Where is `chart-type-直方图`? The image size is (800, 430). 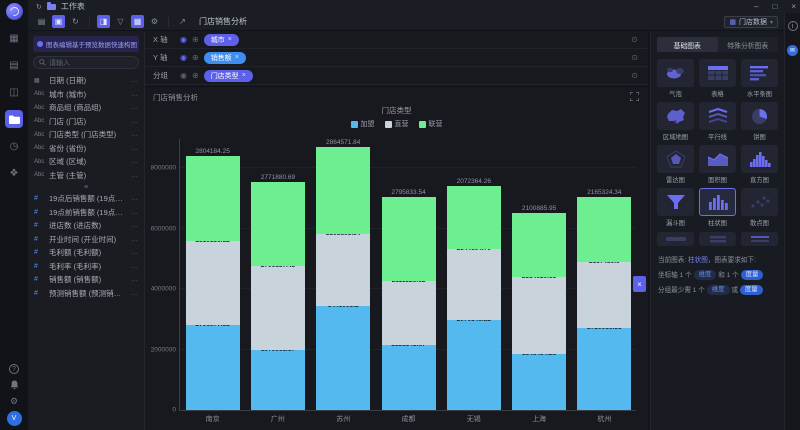 chart-type-直方图 is located at coordinates (759, 159).